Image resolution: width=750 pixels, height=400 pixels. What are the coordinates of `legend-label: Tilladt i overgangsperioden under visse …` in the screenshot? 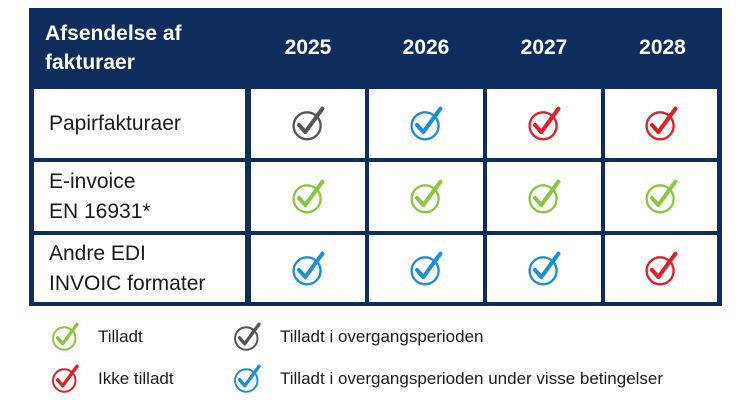 It's located at (472, 378).